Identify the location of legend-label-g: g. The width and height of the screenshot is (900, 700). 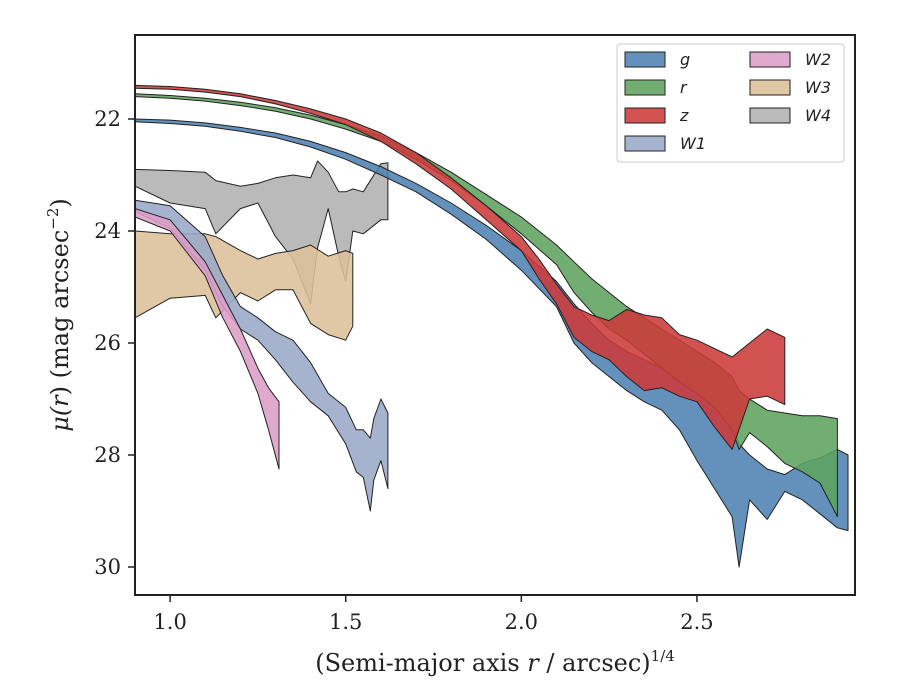
(685, 59).